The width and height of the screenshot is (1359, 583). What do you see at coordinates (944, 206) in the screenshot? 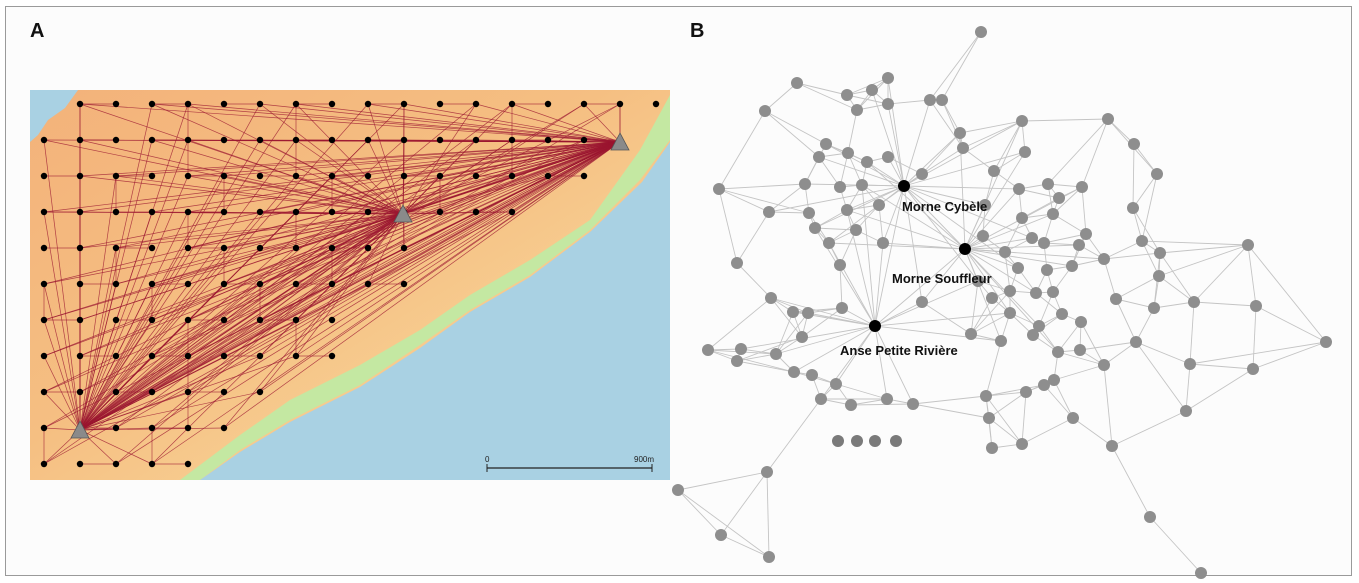
I see `label-morne-cybele: Morne Cybèle` at bounding box center [944, 206].